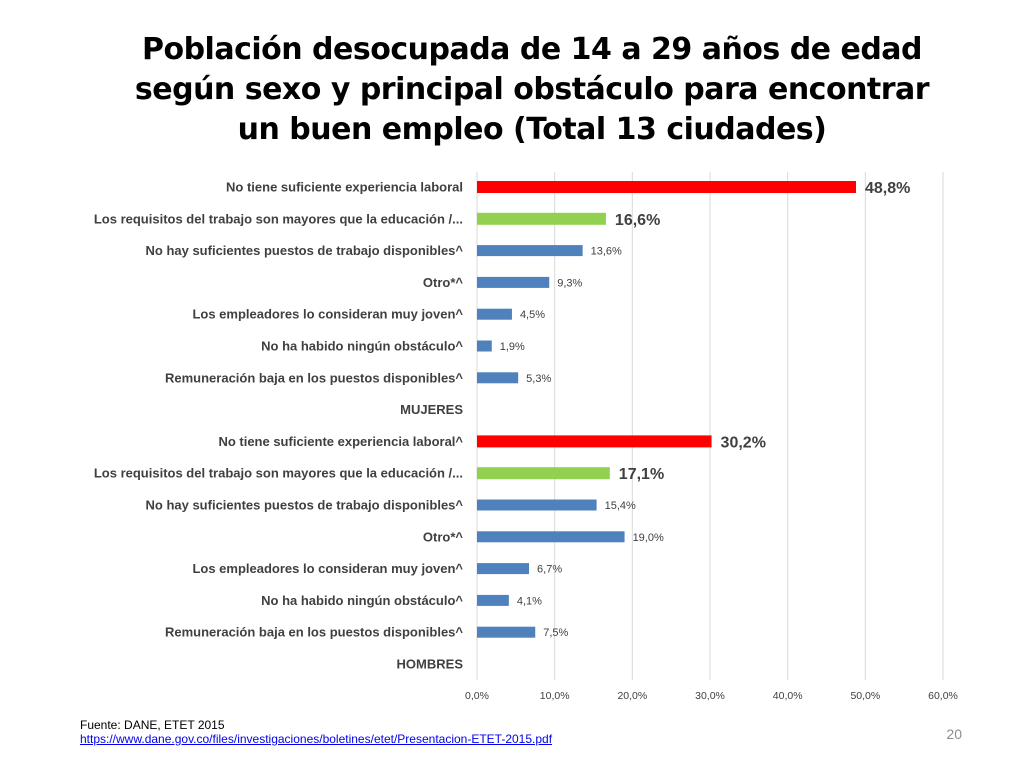  I want to click on x-tick-label: 10,0%, so click(555, 696).